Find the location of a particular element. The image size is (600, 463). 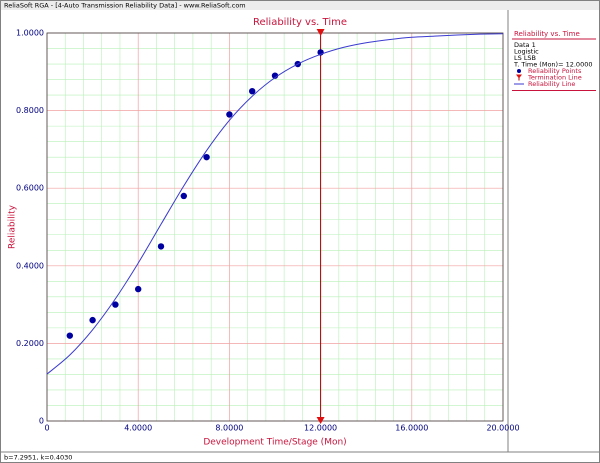

legend-label: Termination Line is located at coordinates (554, 78).